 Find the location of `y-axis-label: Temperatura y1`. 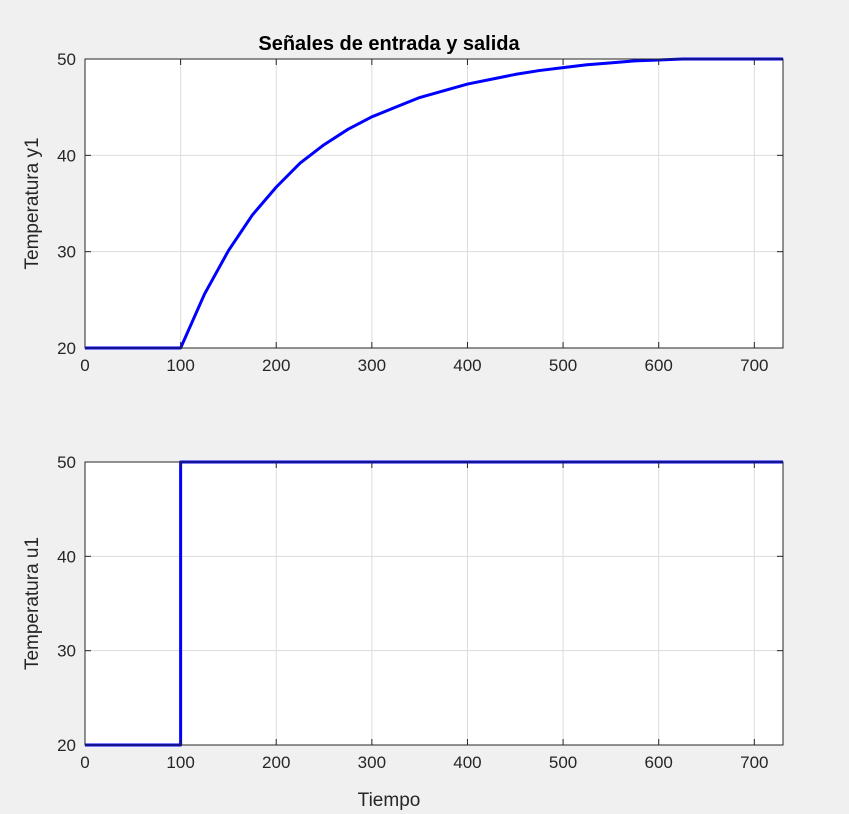

y-axis-label: Temperatura y1 is located at coordinates (32, 203).